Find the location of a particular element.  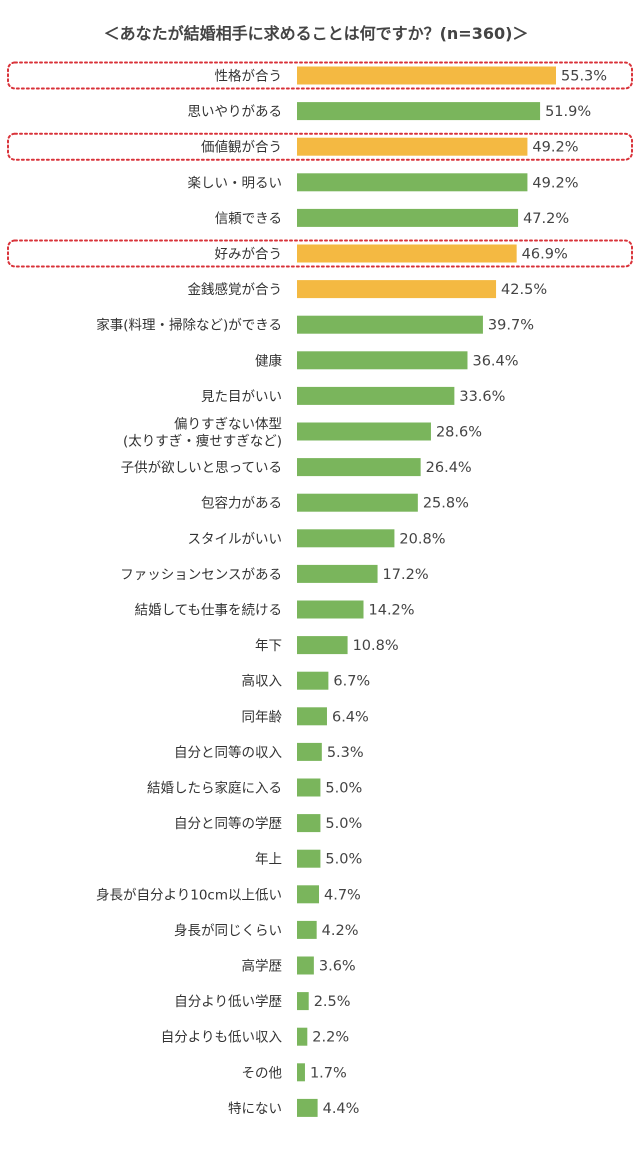

category-label: 特にない is located at coordinates (255, 1109).